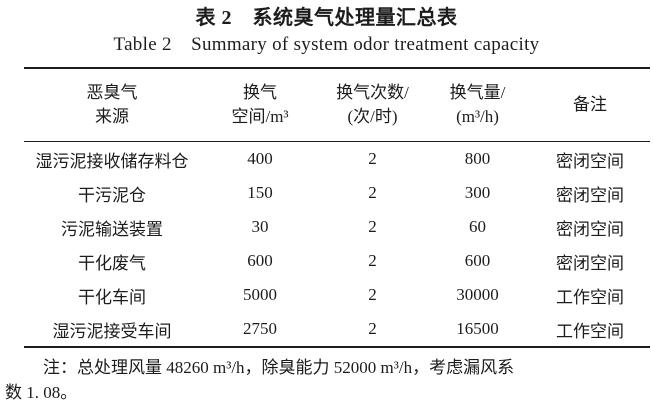 This screenshot has height=417, width=653. Describe the element at coordinates (337, 261) in the screenshot. I see `table-row: 干化废气 600 2 600 密闭空间` at that location.